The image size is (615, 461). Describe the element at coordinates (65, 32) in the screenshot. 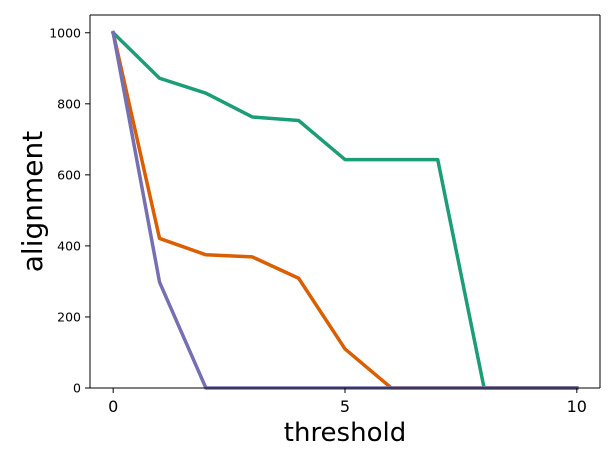

I see `y-tick-label: 1000` at that location.